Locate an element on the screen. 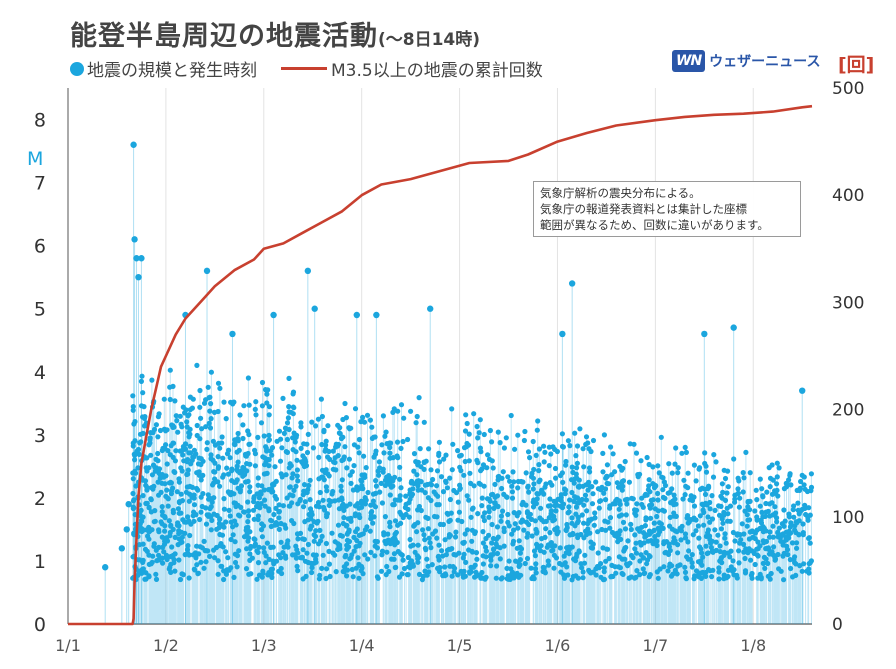  left-tick-label: 1 is located at coordinates (40, 562).